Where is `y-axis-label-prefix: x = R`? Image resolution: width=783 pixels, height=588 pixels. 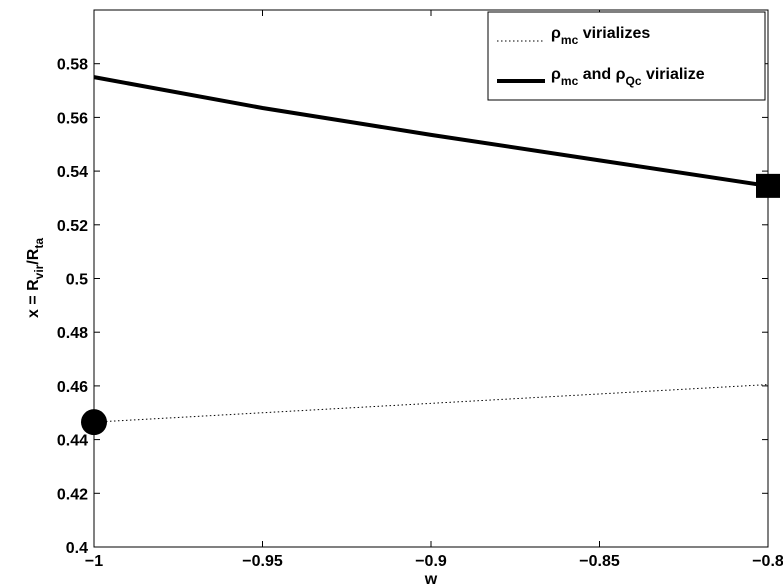 y-axis-label-prefix: x = R is located at coordinates (33, 298).